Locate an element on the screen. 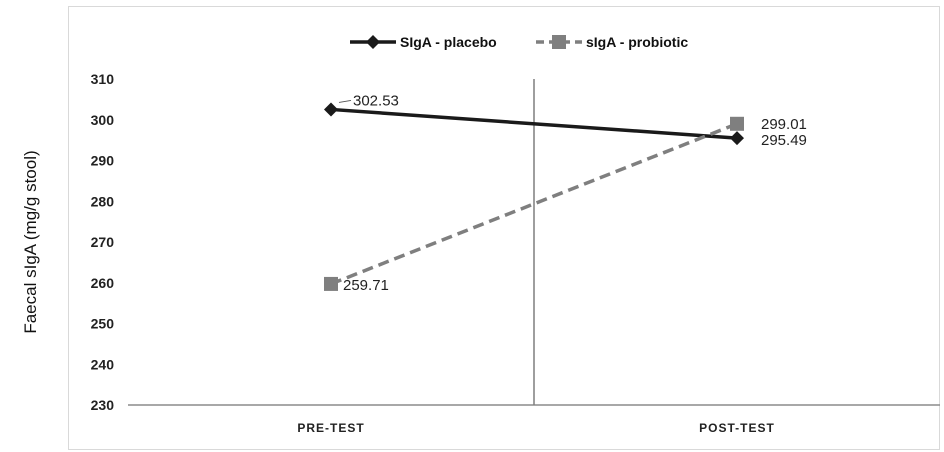  label-leader is located at coordinates (345, 101).